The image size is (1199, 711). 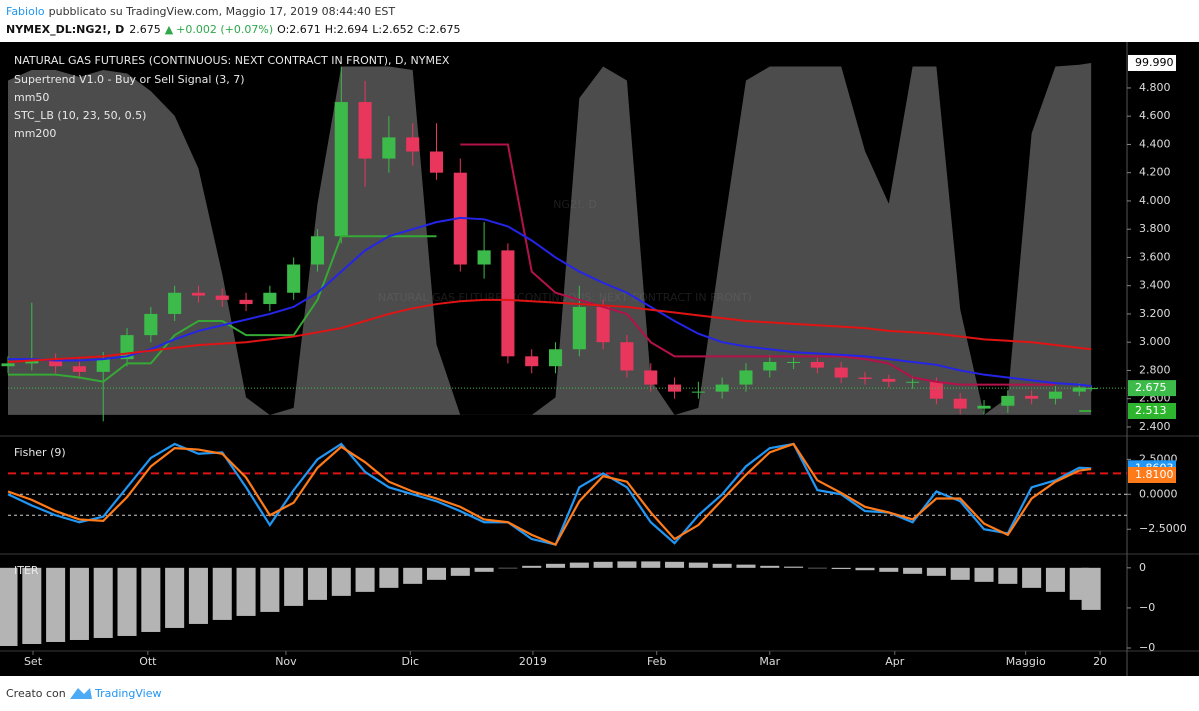 What do you see at coordinates (169, 29) in the screenshot?
I see `arrow: ▲` at bounding box center [169, 29].